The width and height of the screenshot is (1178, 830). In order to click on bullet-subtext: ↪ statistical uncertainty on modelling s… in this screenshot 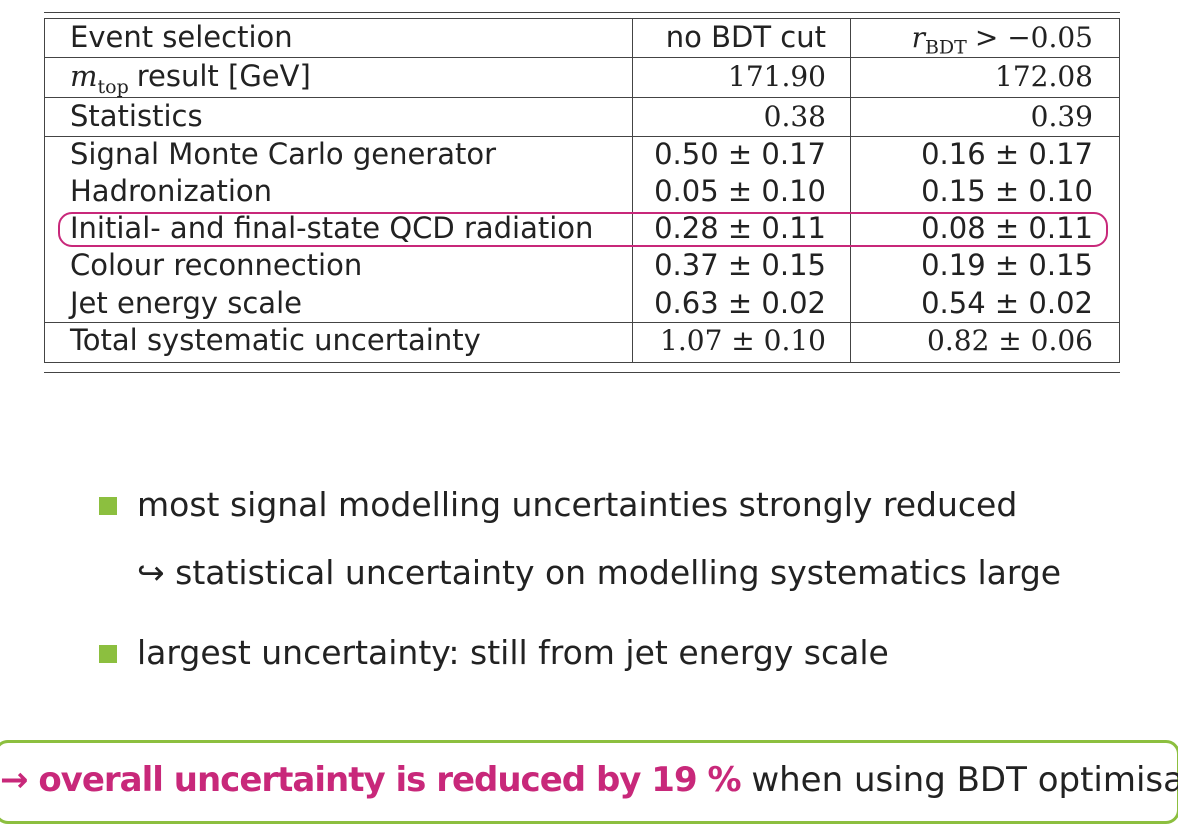, I will do `click(599, 572)`.